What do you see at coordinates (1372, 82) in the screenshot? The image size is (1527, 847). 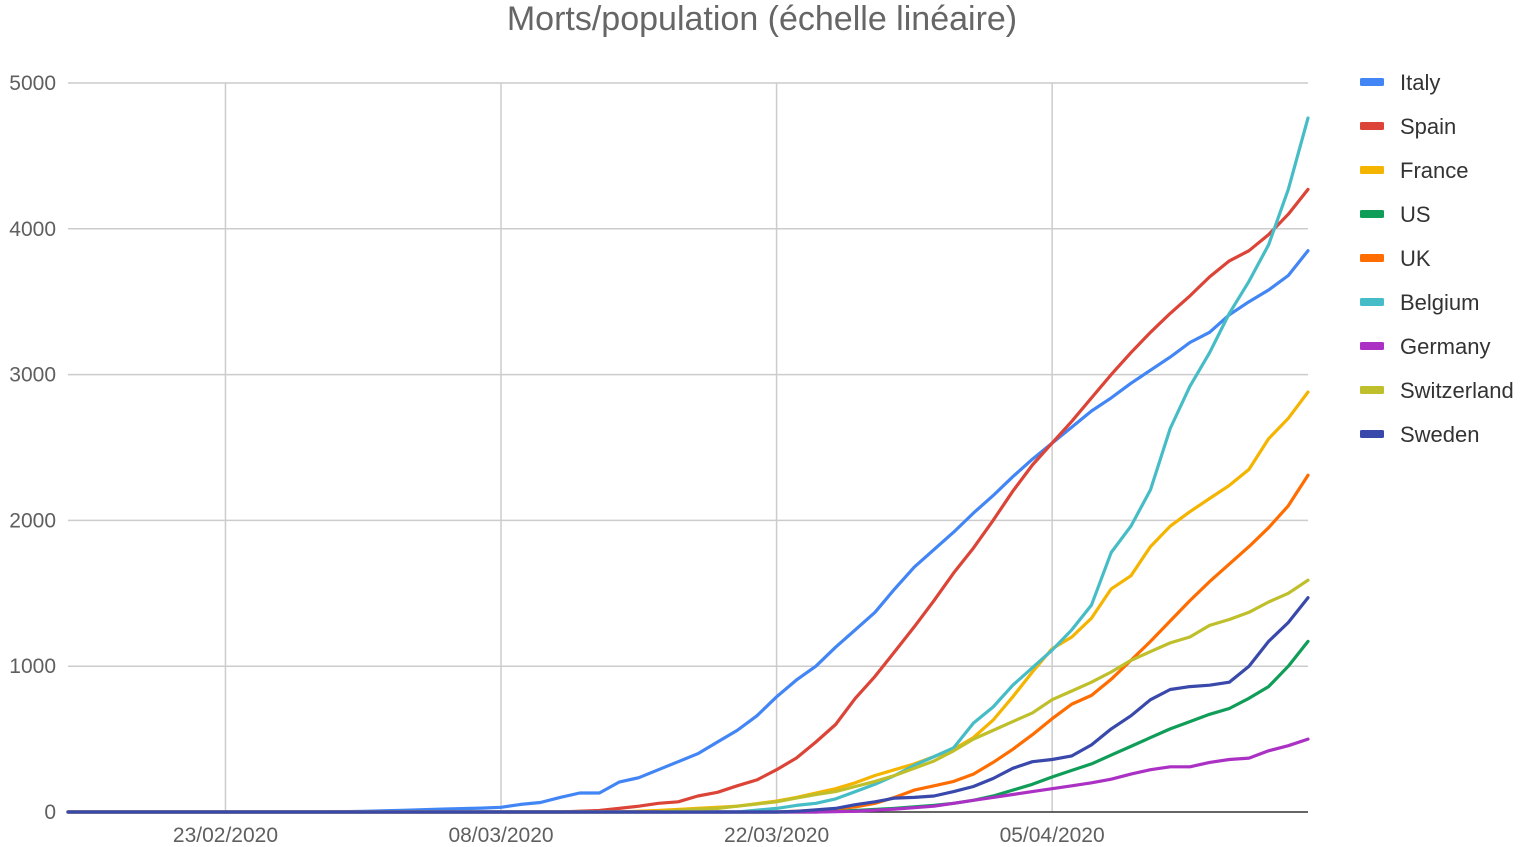 I see `legend-swatch-italy` at bounding box center [1372, 82].